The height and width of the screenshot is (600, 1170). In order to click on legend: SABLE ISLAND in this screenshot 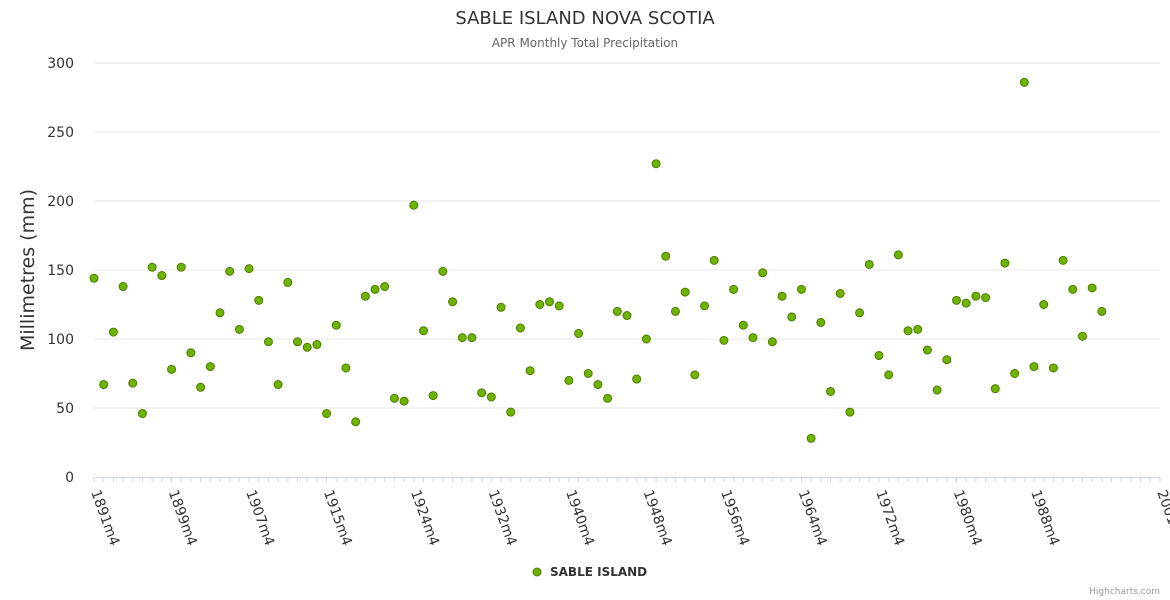, I will do `click(589, 572)`.